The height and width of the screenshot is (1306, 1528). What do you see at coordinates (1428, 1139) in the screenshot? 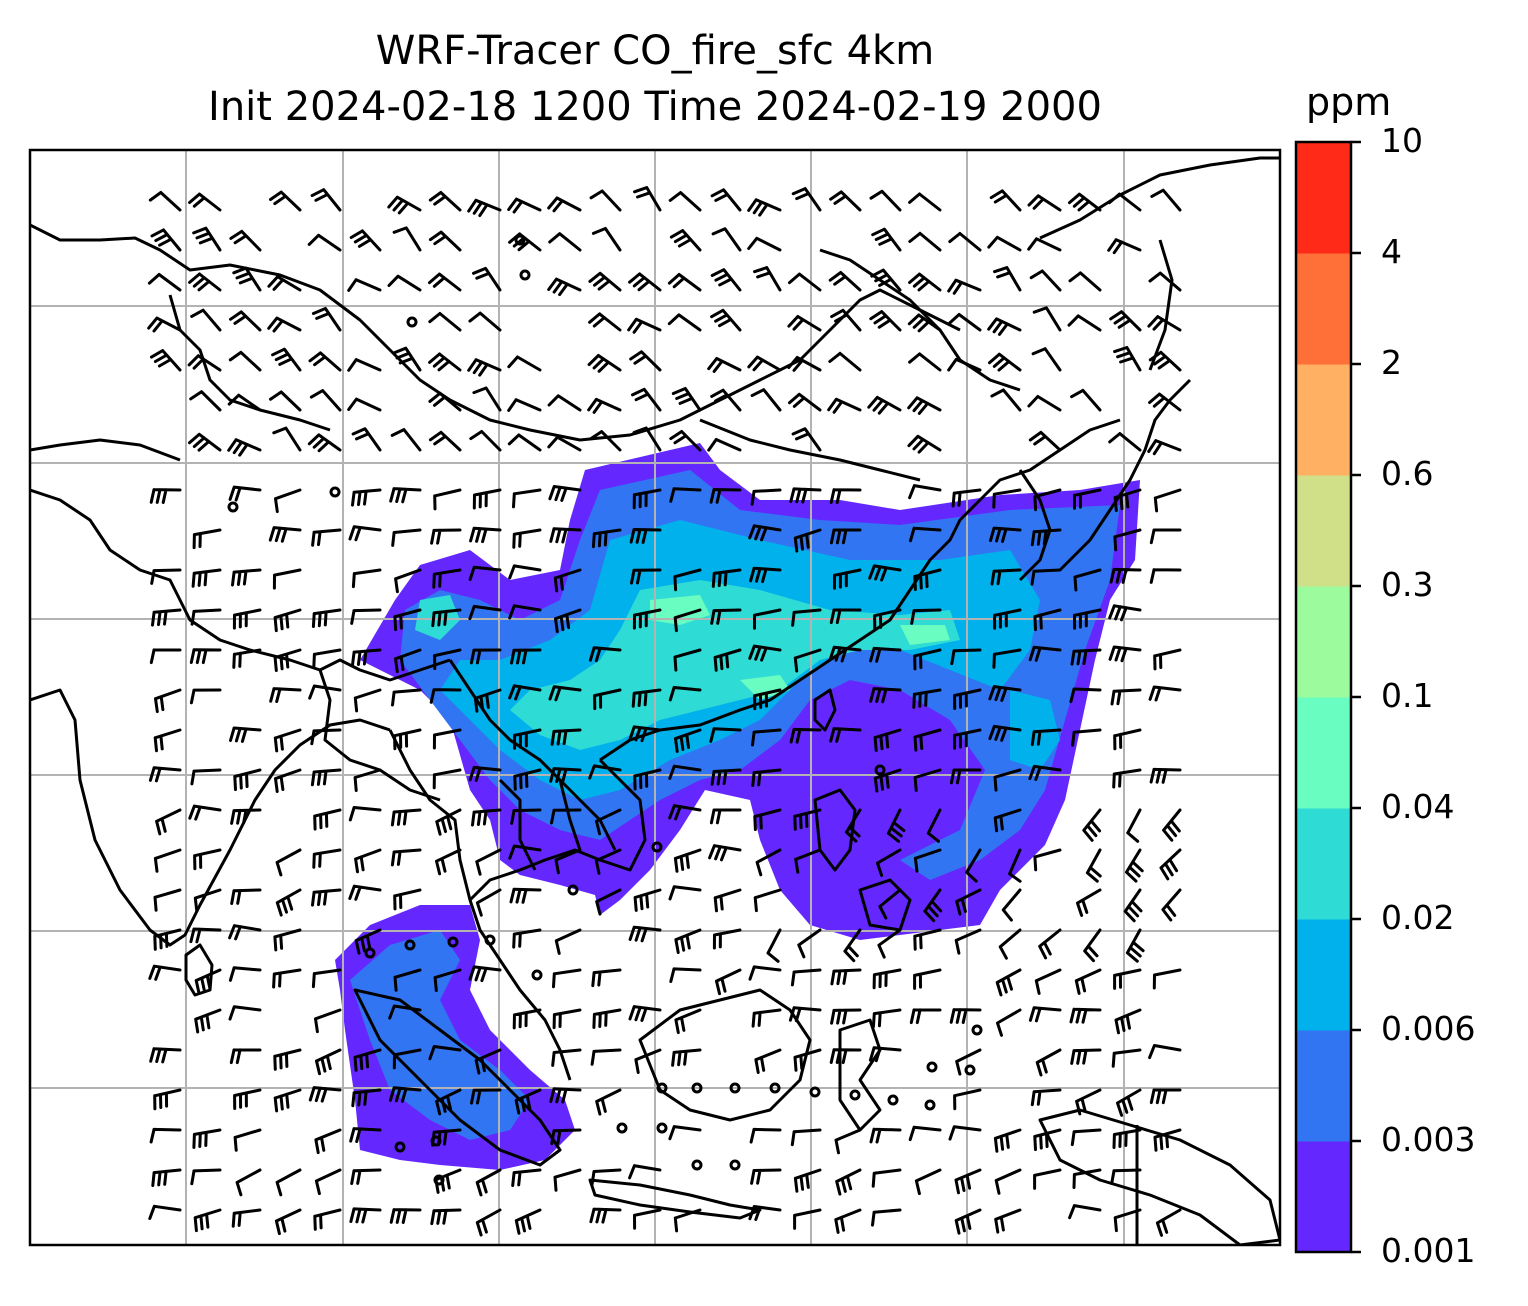
I see `colorbar-tick-label: 0.003` at bounding box center [1428, 1139].